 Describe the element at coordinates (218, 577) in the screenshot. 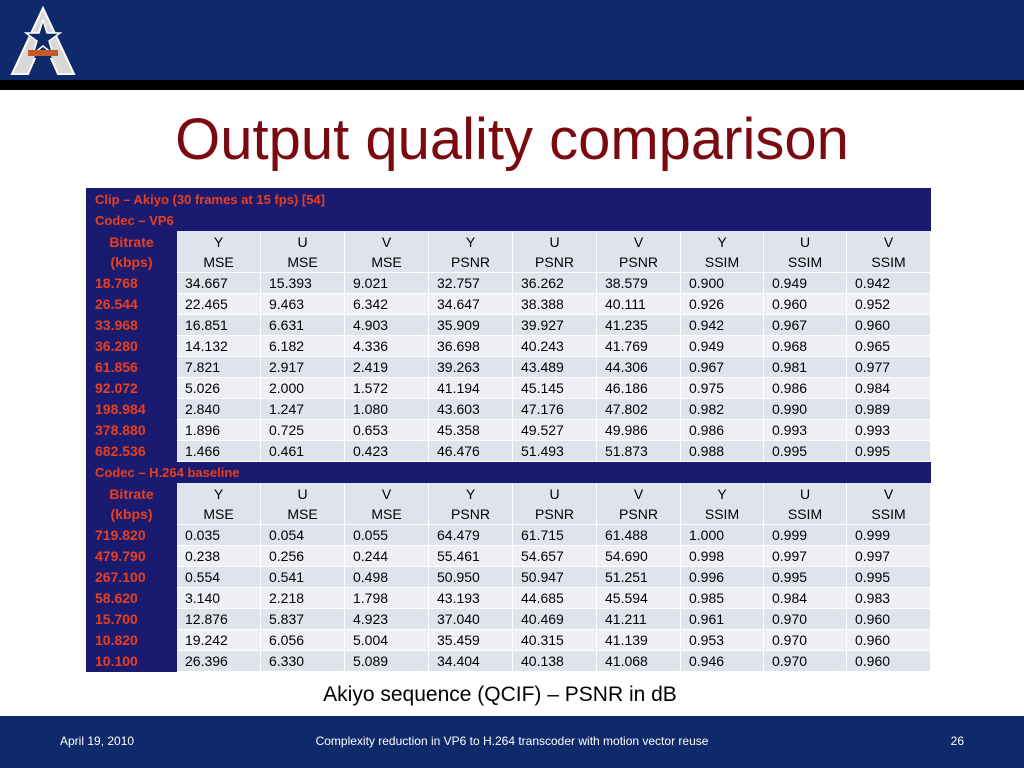

I see `value-cell: 0.554` at that location.